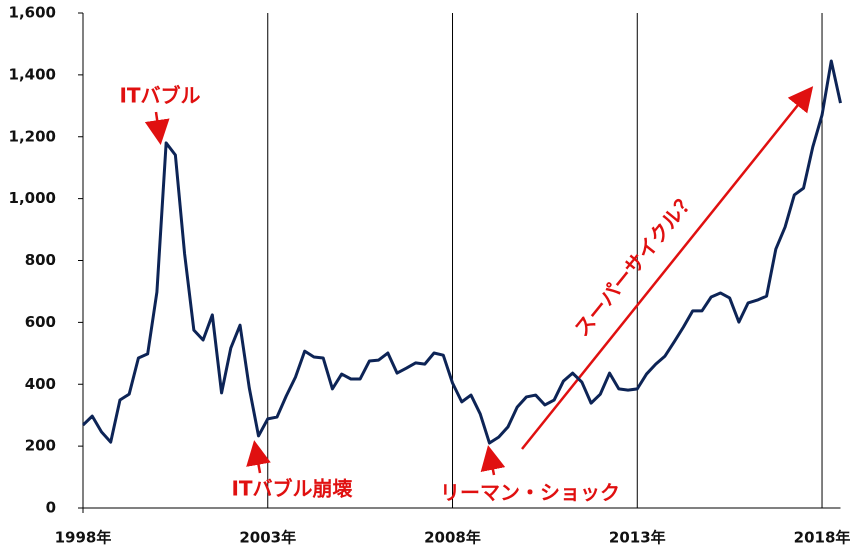 The width and height of the screenshot is (856, 549). What do you see at coordinates (40, 260) in the screenshot?
I see `y-tick-label: 800` at bounding box center [40, 260].